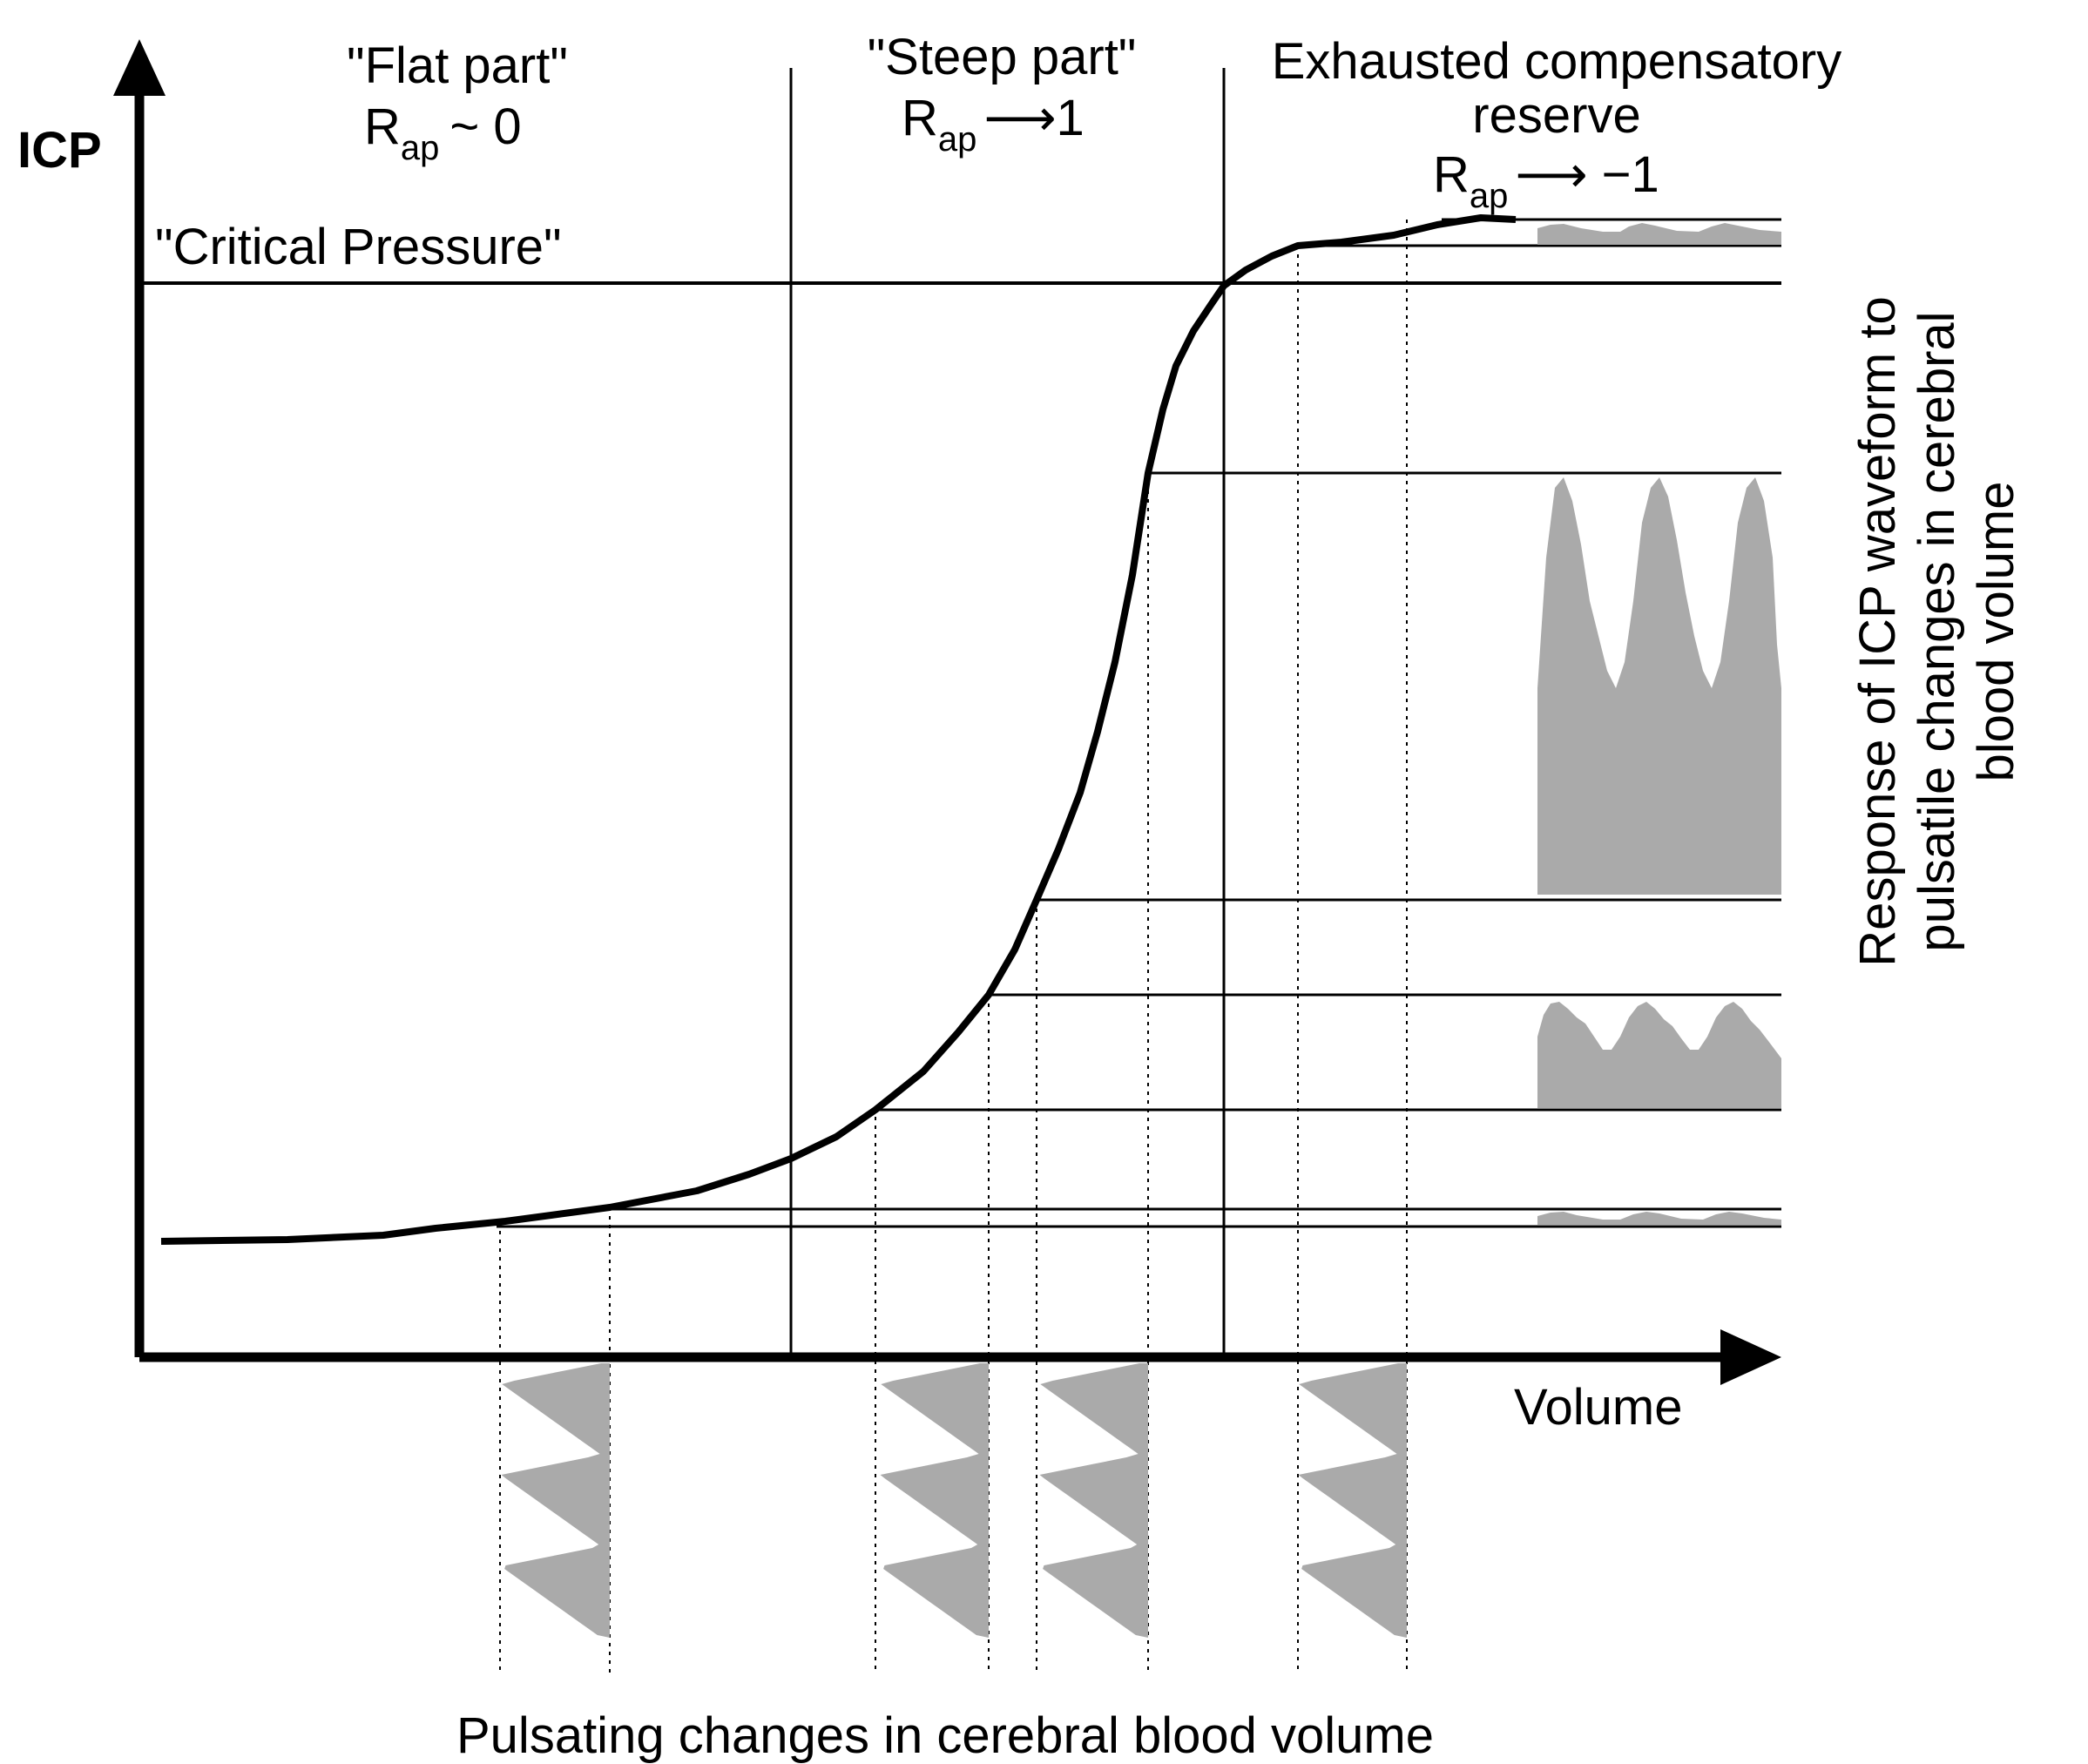 The image size is (2088, 1764). What do you see at coordinates (1877, 631) in the screenshot?
I see `right-caption-line1: Response of ICP waveform to` at bounding box center [1877, 631].